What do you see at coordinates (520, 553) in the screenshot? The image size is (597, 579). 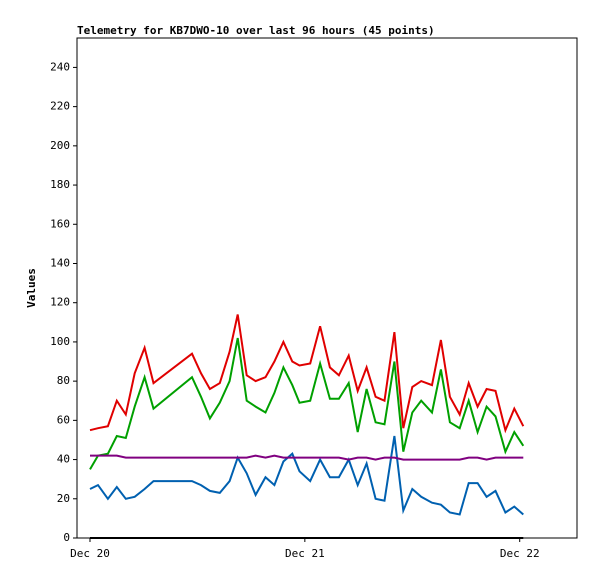 I see `x-tick-label: Dec 22` at bounding box center [520, 553].